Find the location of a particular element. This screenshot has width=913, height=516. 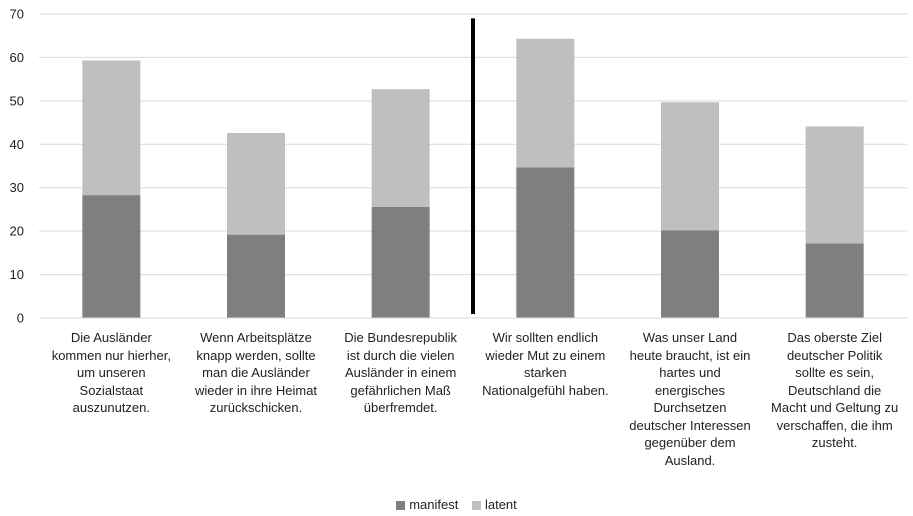

x-tick-label-line: heute braucht, ist ein is located at coordinates (690, 355).